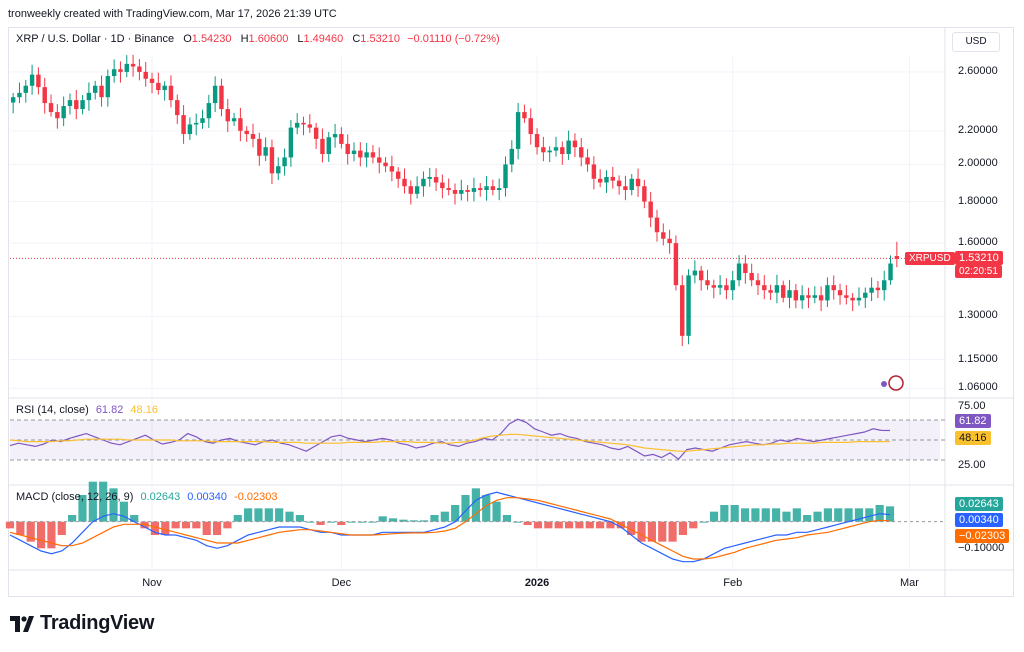 This screenshot has width=1024, height=652. I want to click on countdown-tag: 02:20:51, so click(978, 271).